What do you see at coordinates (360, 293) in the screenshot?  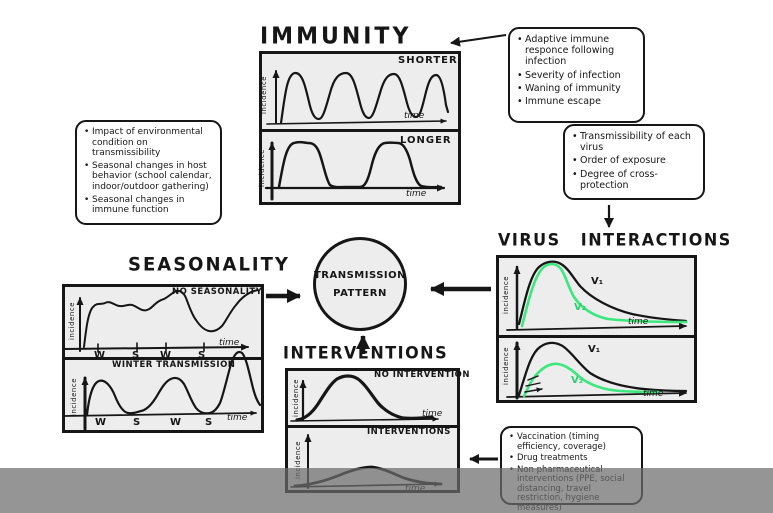 I see `center-node-line2: PATTERN` at bounding box center [360, 293].